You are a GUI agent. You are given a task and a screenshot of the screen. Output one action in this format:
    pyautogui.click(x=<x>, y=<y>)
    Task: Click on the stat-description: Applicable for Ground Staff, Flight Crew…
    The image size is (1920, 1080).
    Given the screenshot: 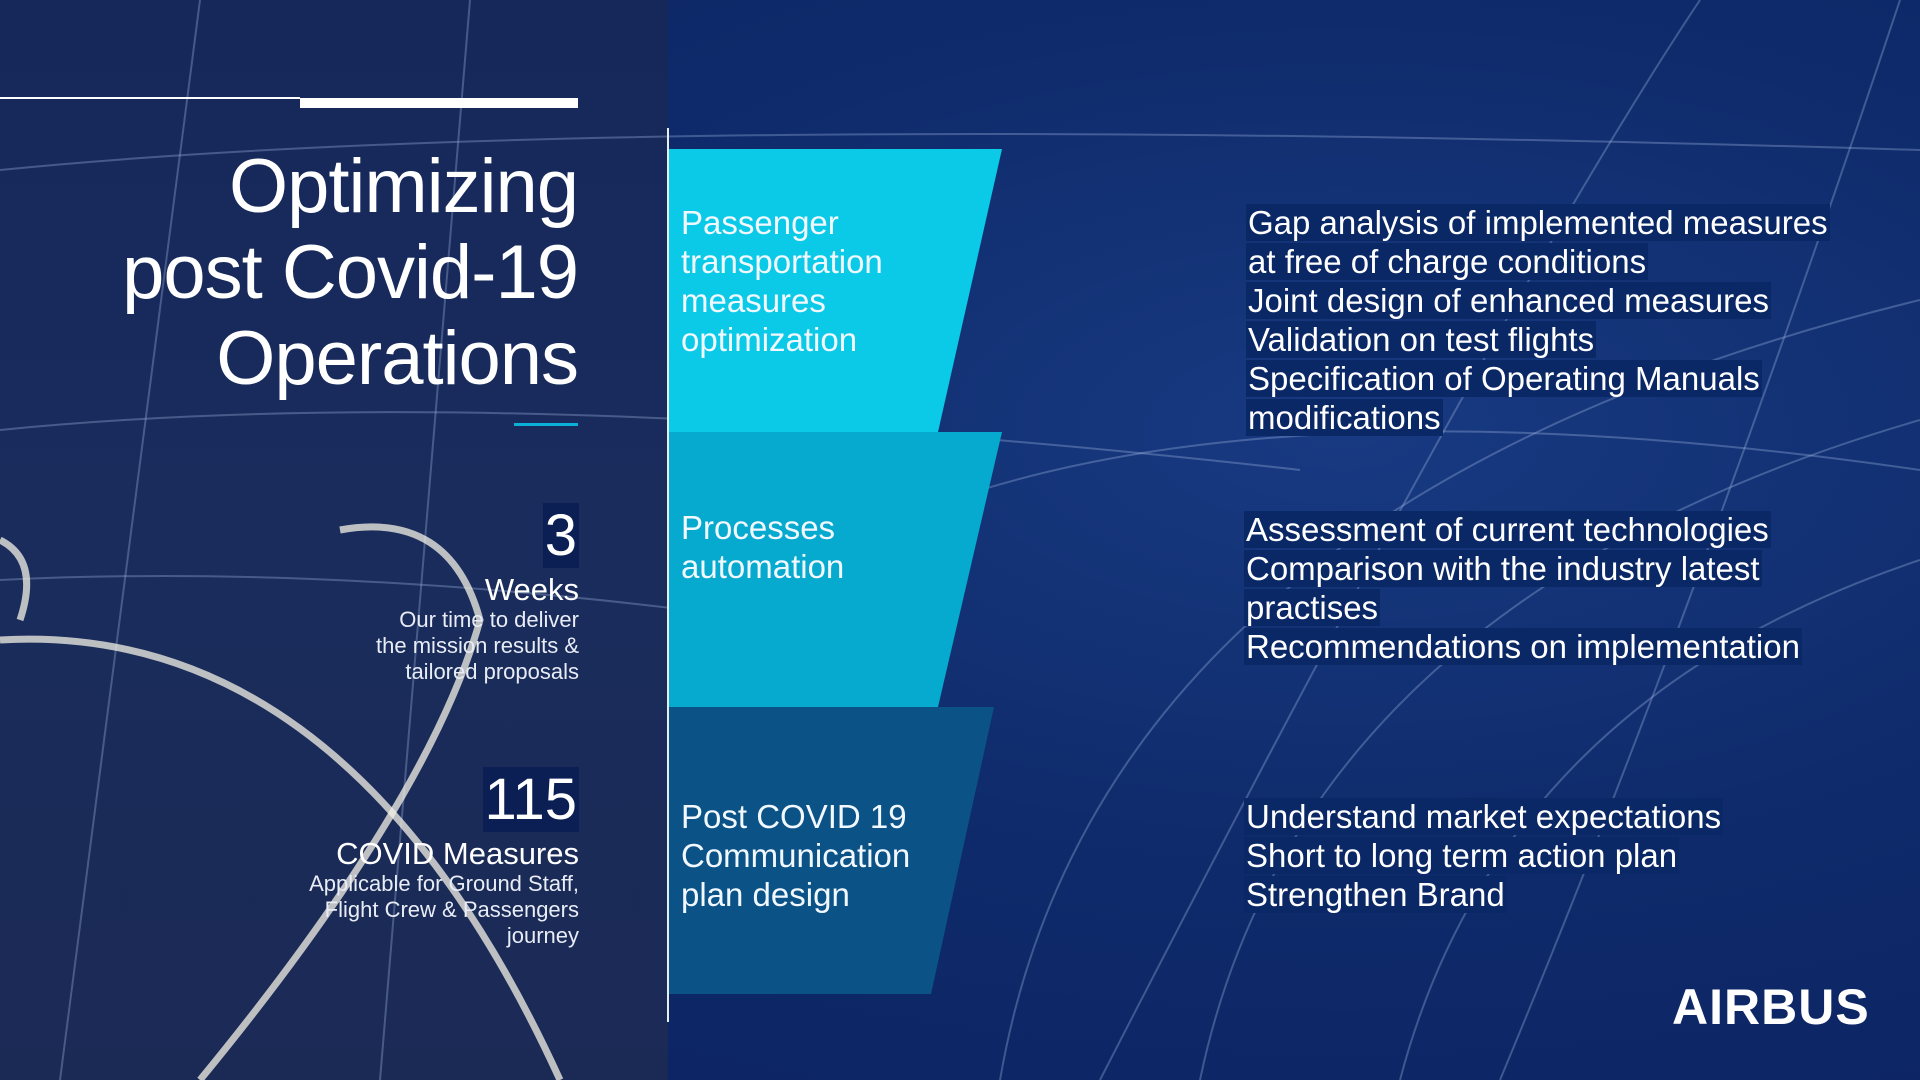 What is the action you would take?
    pyautogui.click(x=444, y=909)
    